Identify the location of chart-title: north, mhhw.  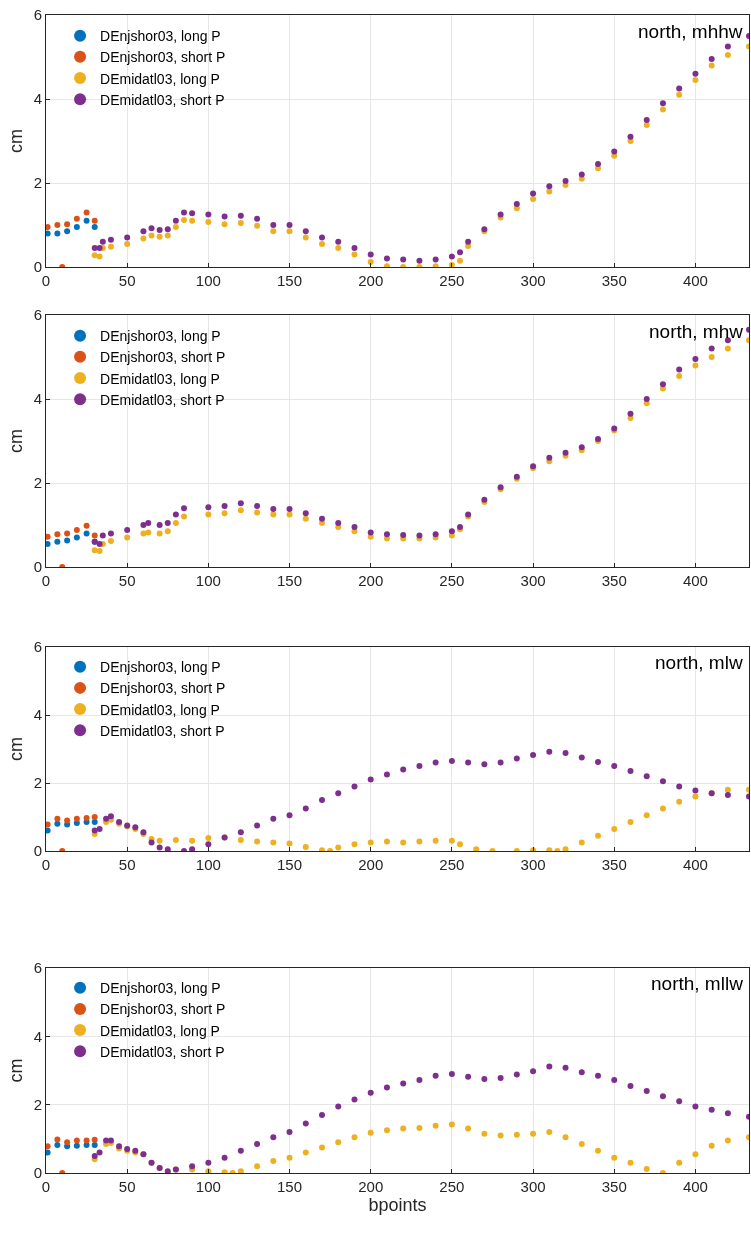
(690, 31).